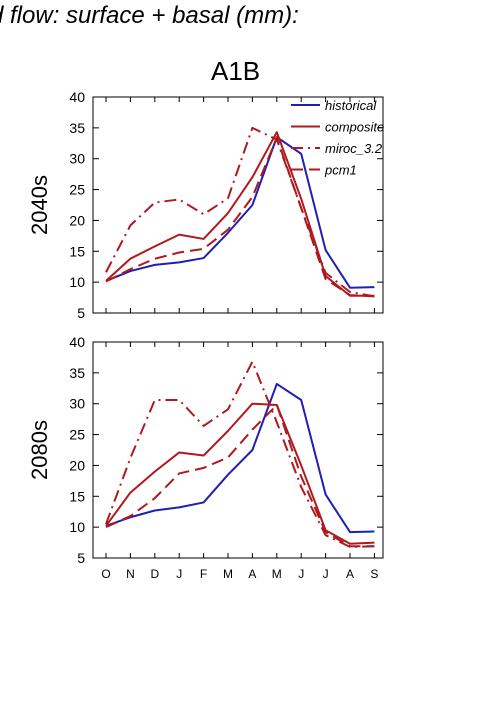 The width and height of the screenshot is (501, 709). Describe the element at coordinates (130, 574) in the screenshot. I see `x-tick-label: N` at that location.